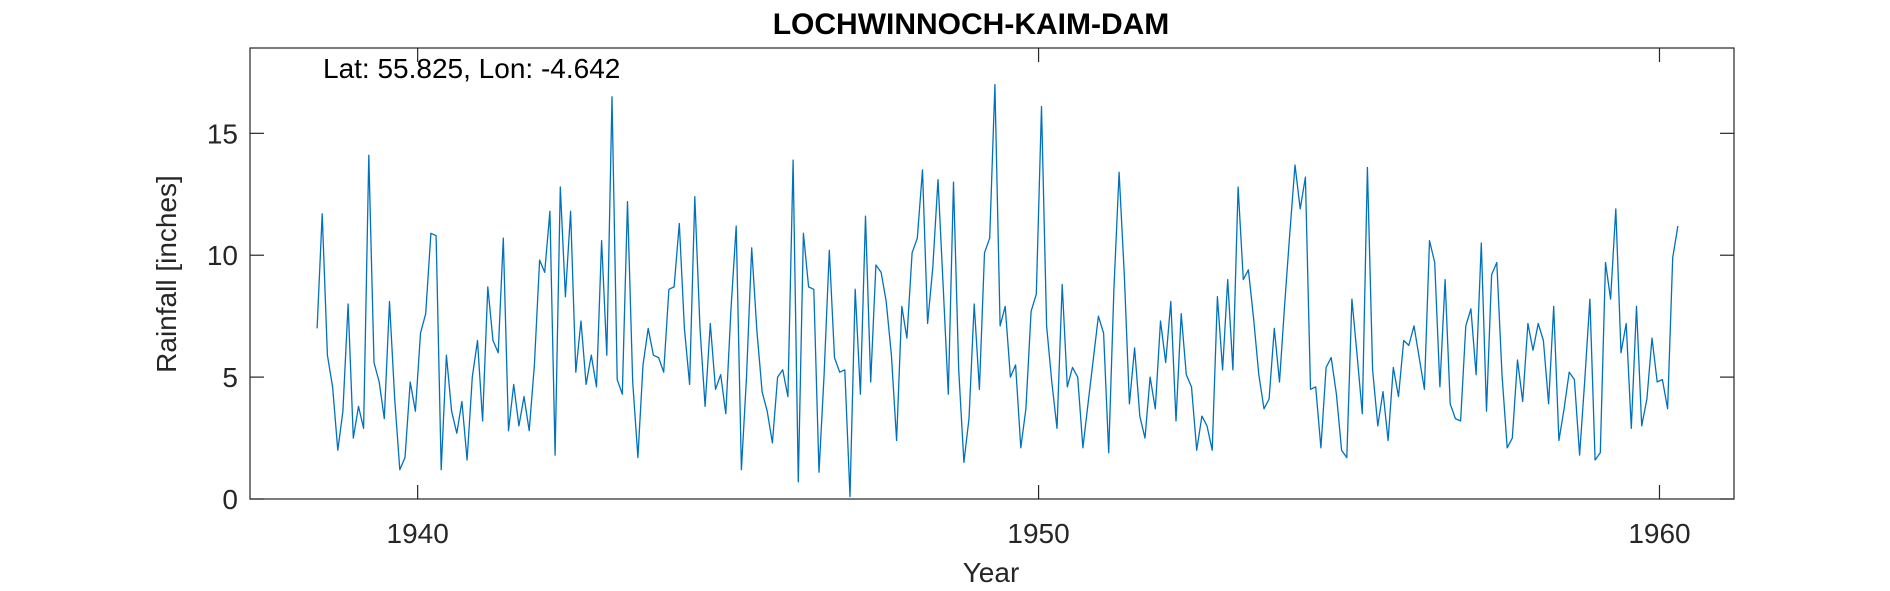  Describe the element at coordinates (1659, 533) in the screenshot. I see `x-tick-label: 1960` at that location.